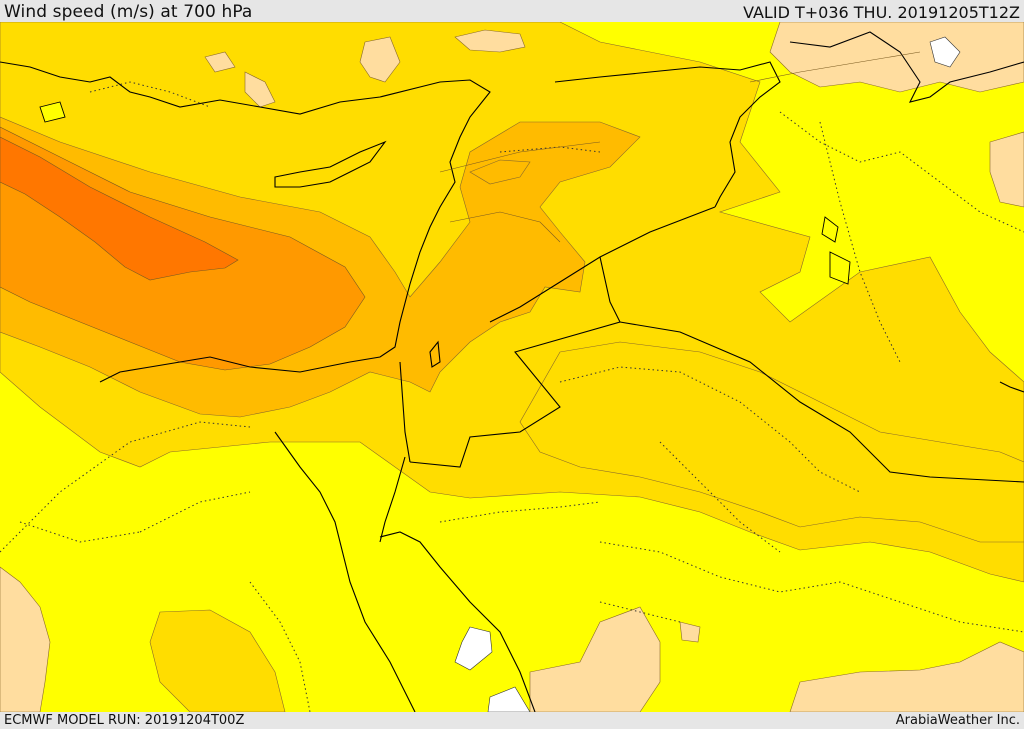  I want to click on credit-label: ArabiaWeather Inc., so click(957, 720).